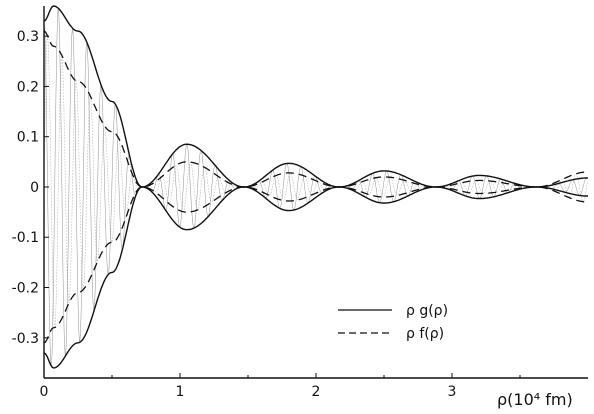  What do you see at coordinates (316, 392) in the screenshot?
I see `x-tick-label: 2` at bounding box center [316, 392].